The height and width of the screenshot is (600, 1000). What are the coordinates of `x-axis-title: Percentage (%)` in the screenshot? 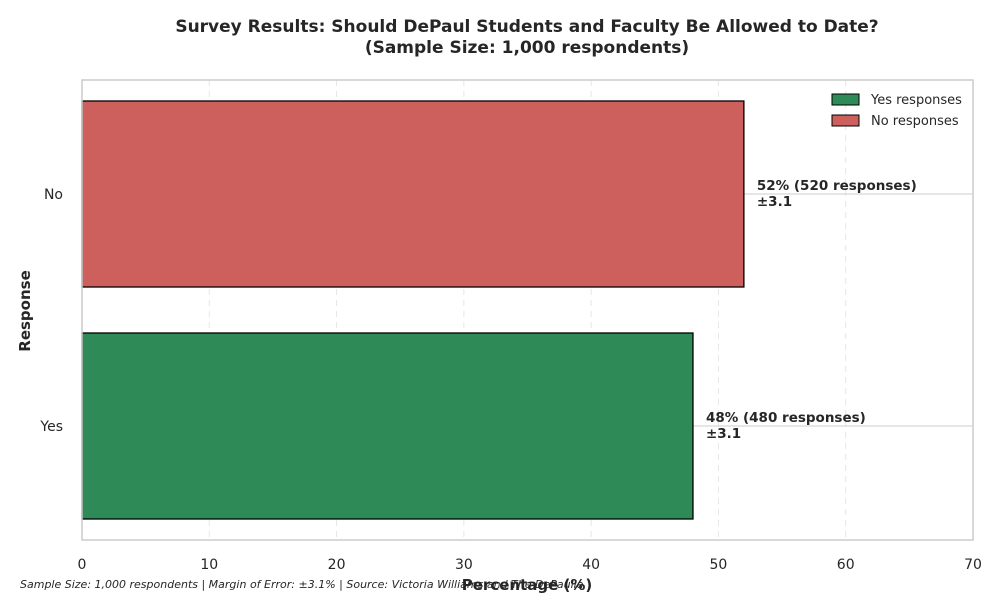 It's located at (527, 585).